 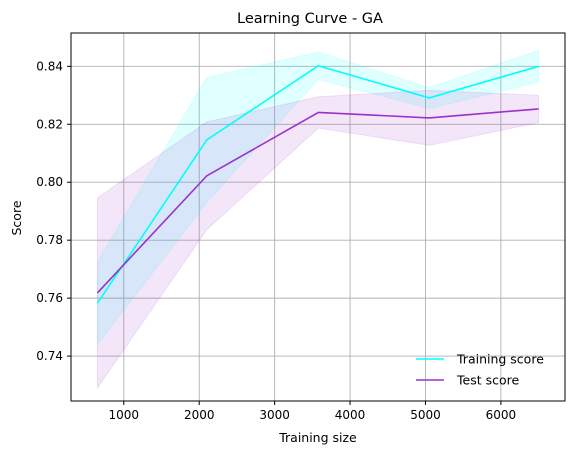 I want to click on y-tick-label: 0.74, so click(x=49, y=356).